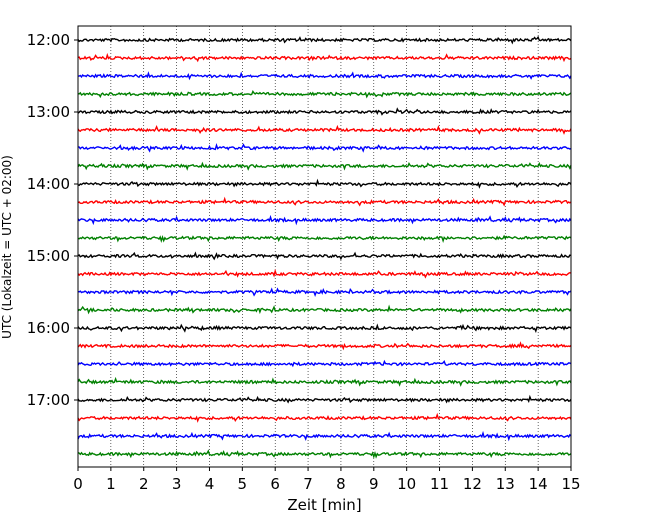  Describe the element at coordinates (144, 484) in the screenshot. I see `x-tick-label: 2` at that location.